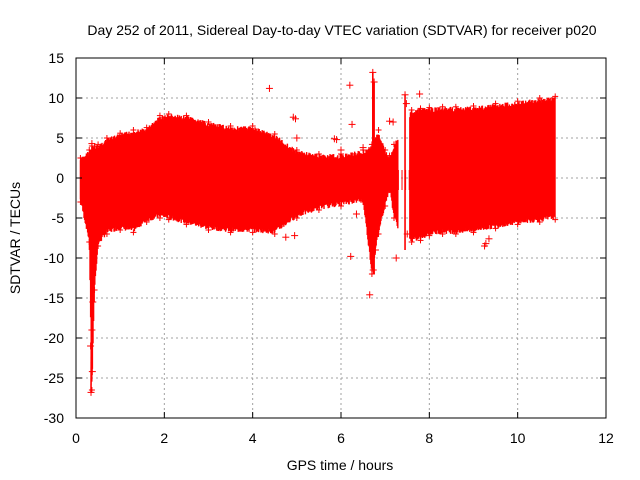  What do you see at coordinates (340, 465) in the screenshot?
I see `x-axis-label: GPS time / hours` at bounding box center [340, 465].